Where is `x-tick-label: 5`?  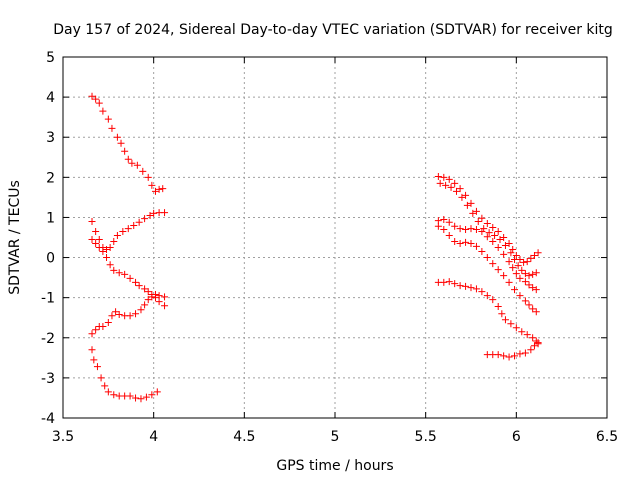
x-tick-label: 5 is located at coordinates (335, 437).